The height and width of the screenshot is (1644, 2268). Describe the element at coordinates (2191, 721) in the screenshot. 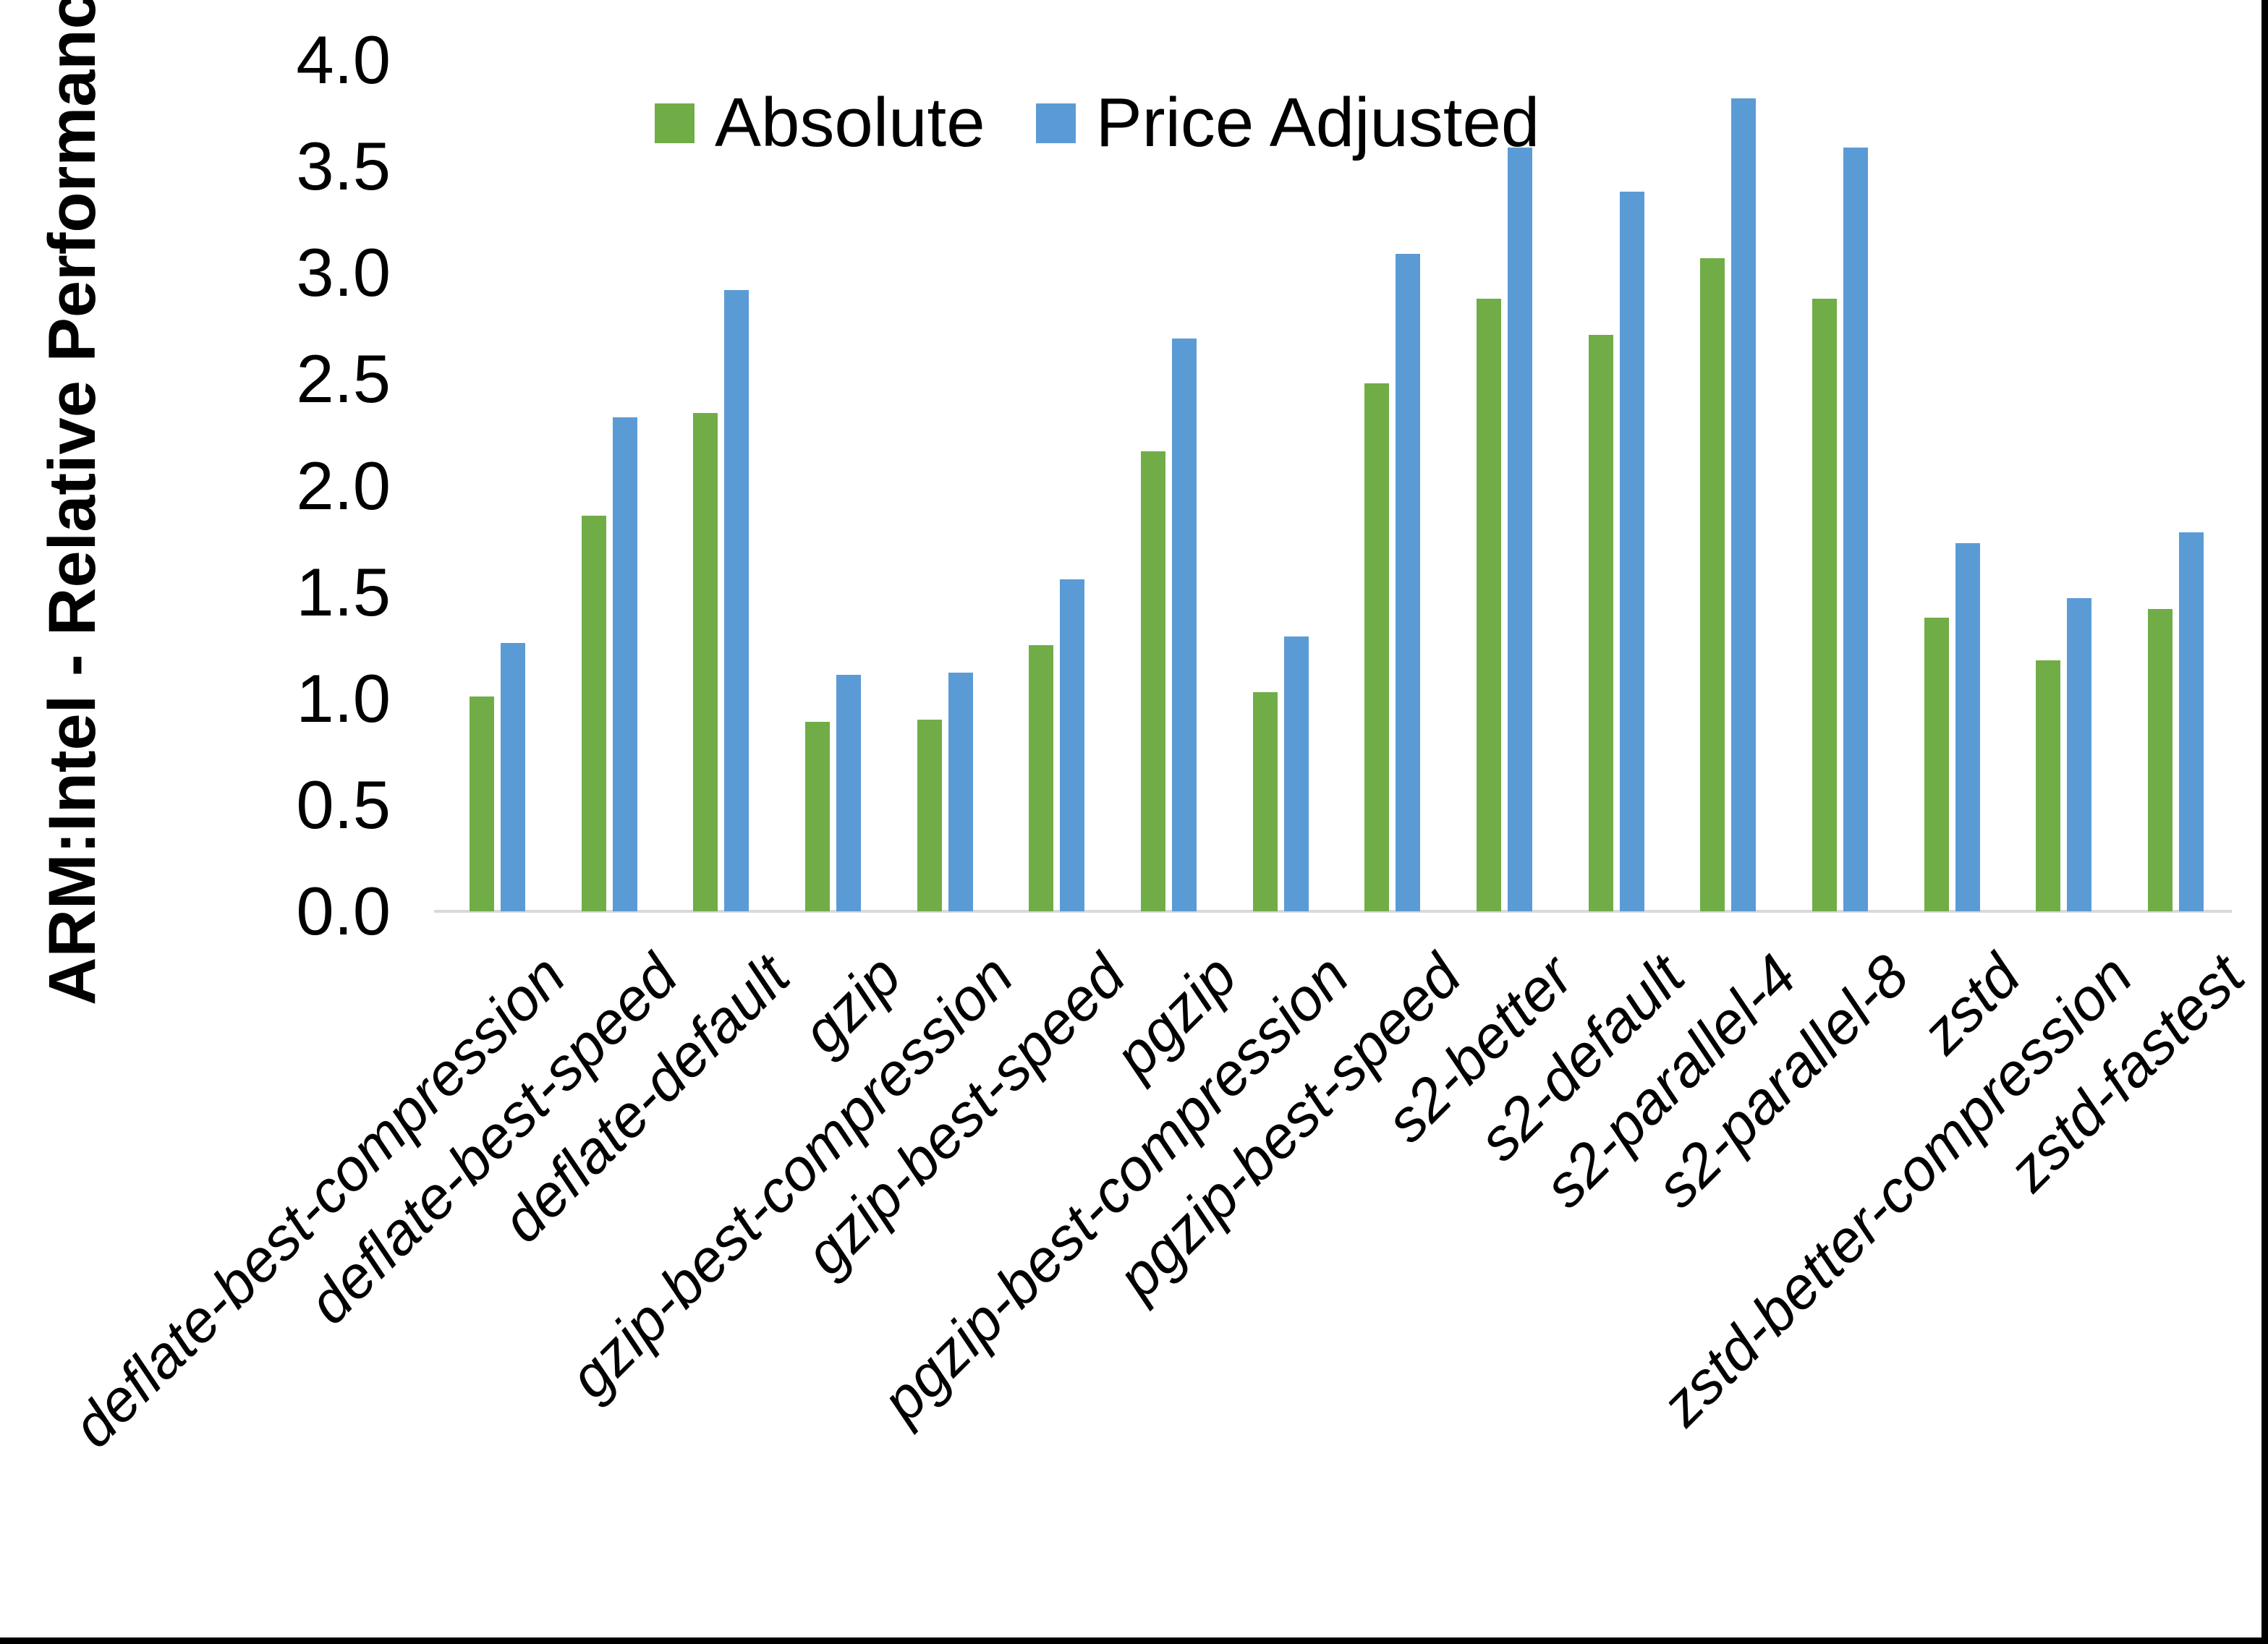

I see `bar-price-adjusted-zstd-fastest` at that location.